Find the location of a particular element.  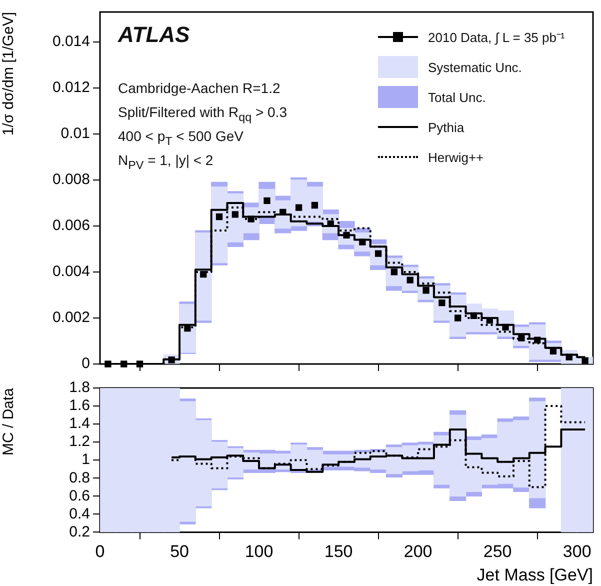

annotation: N$_{PV}$ = 1, |y| < 2 is located at coordinates (166, 162).